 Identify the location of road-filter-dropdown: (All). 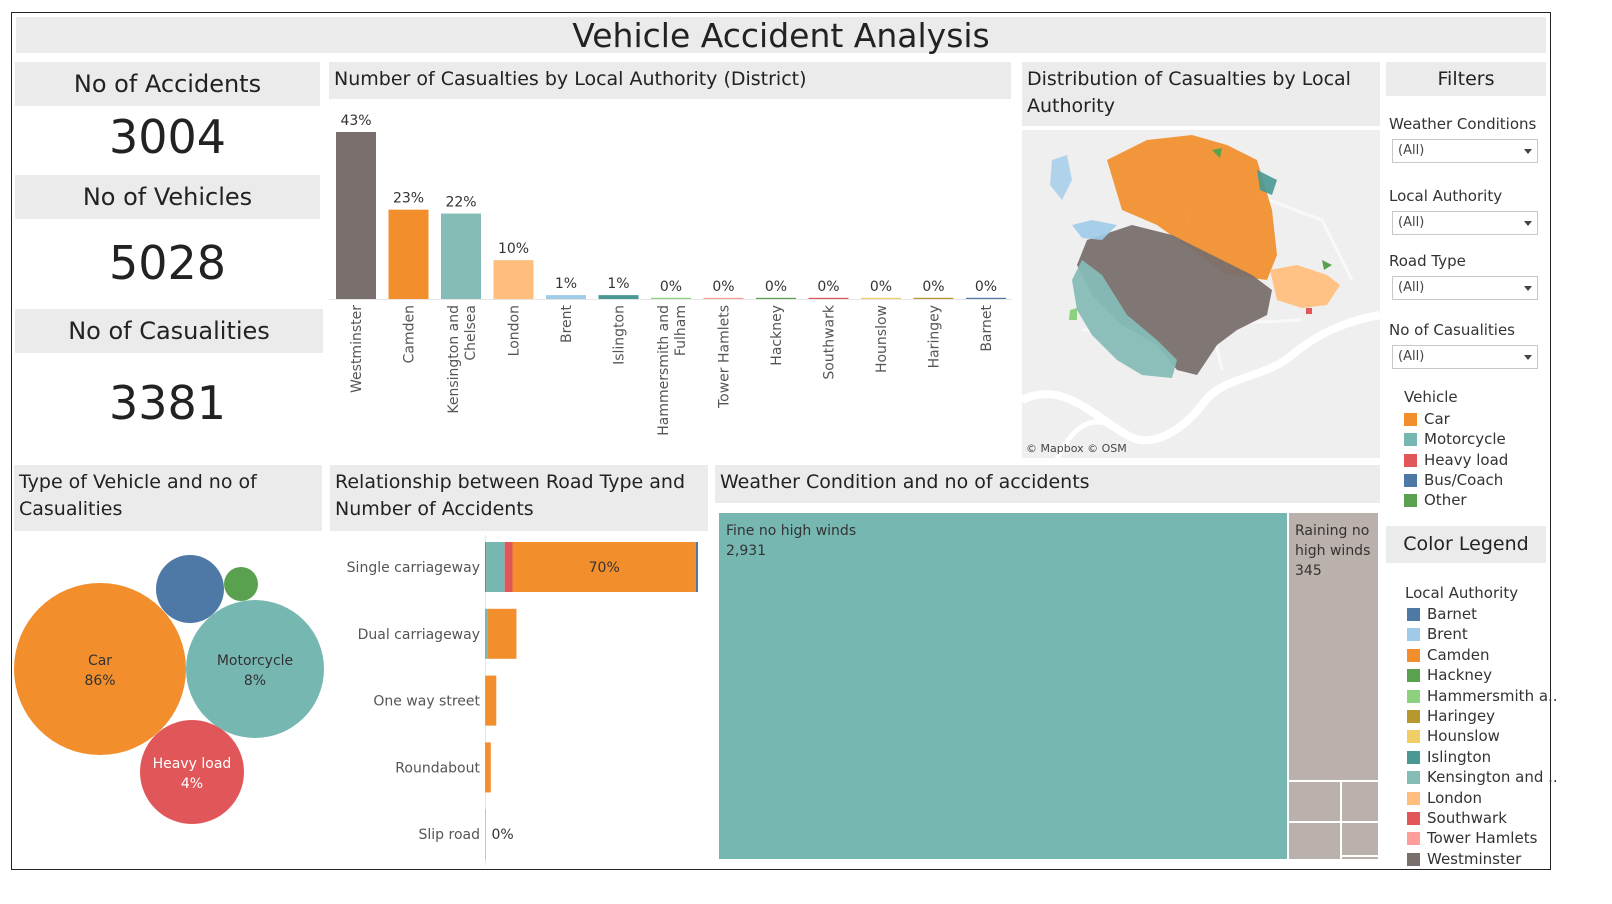
(1465, 288).